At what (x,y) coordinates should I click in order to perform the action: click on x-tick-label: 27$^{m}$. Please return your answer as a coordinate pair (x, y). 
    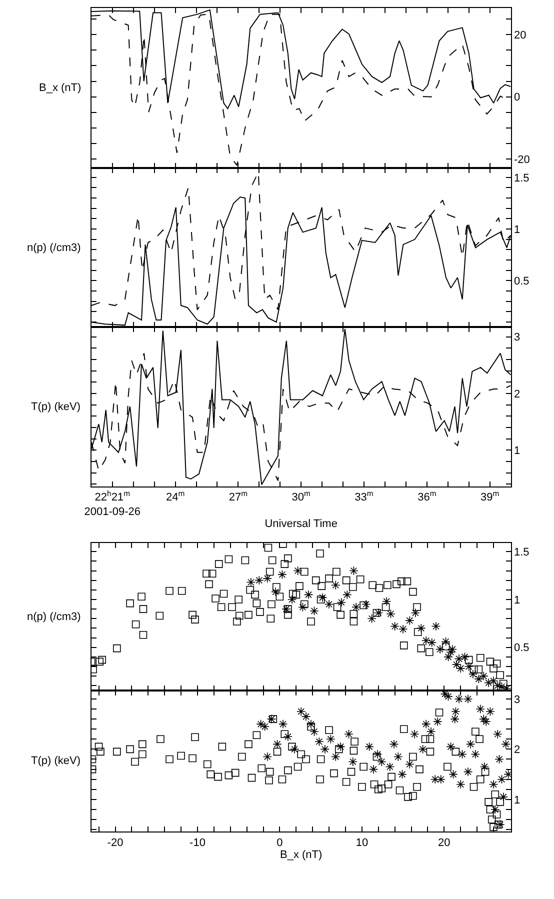
    Looking at the image, I should click on (238, 496).